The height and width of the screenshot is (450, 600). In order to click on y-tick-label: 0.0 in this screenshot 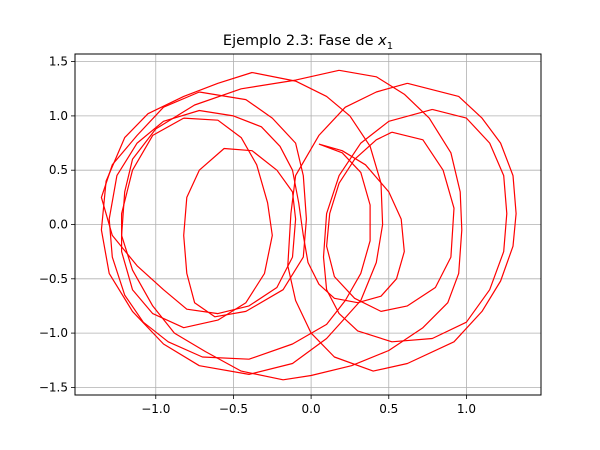, I will do `click(58, 225)`.